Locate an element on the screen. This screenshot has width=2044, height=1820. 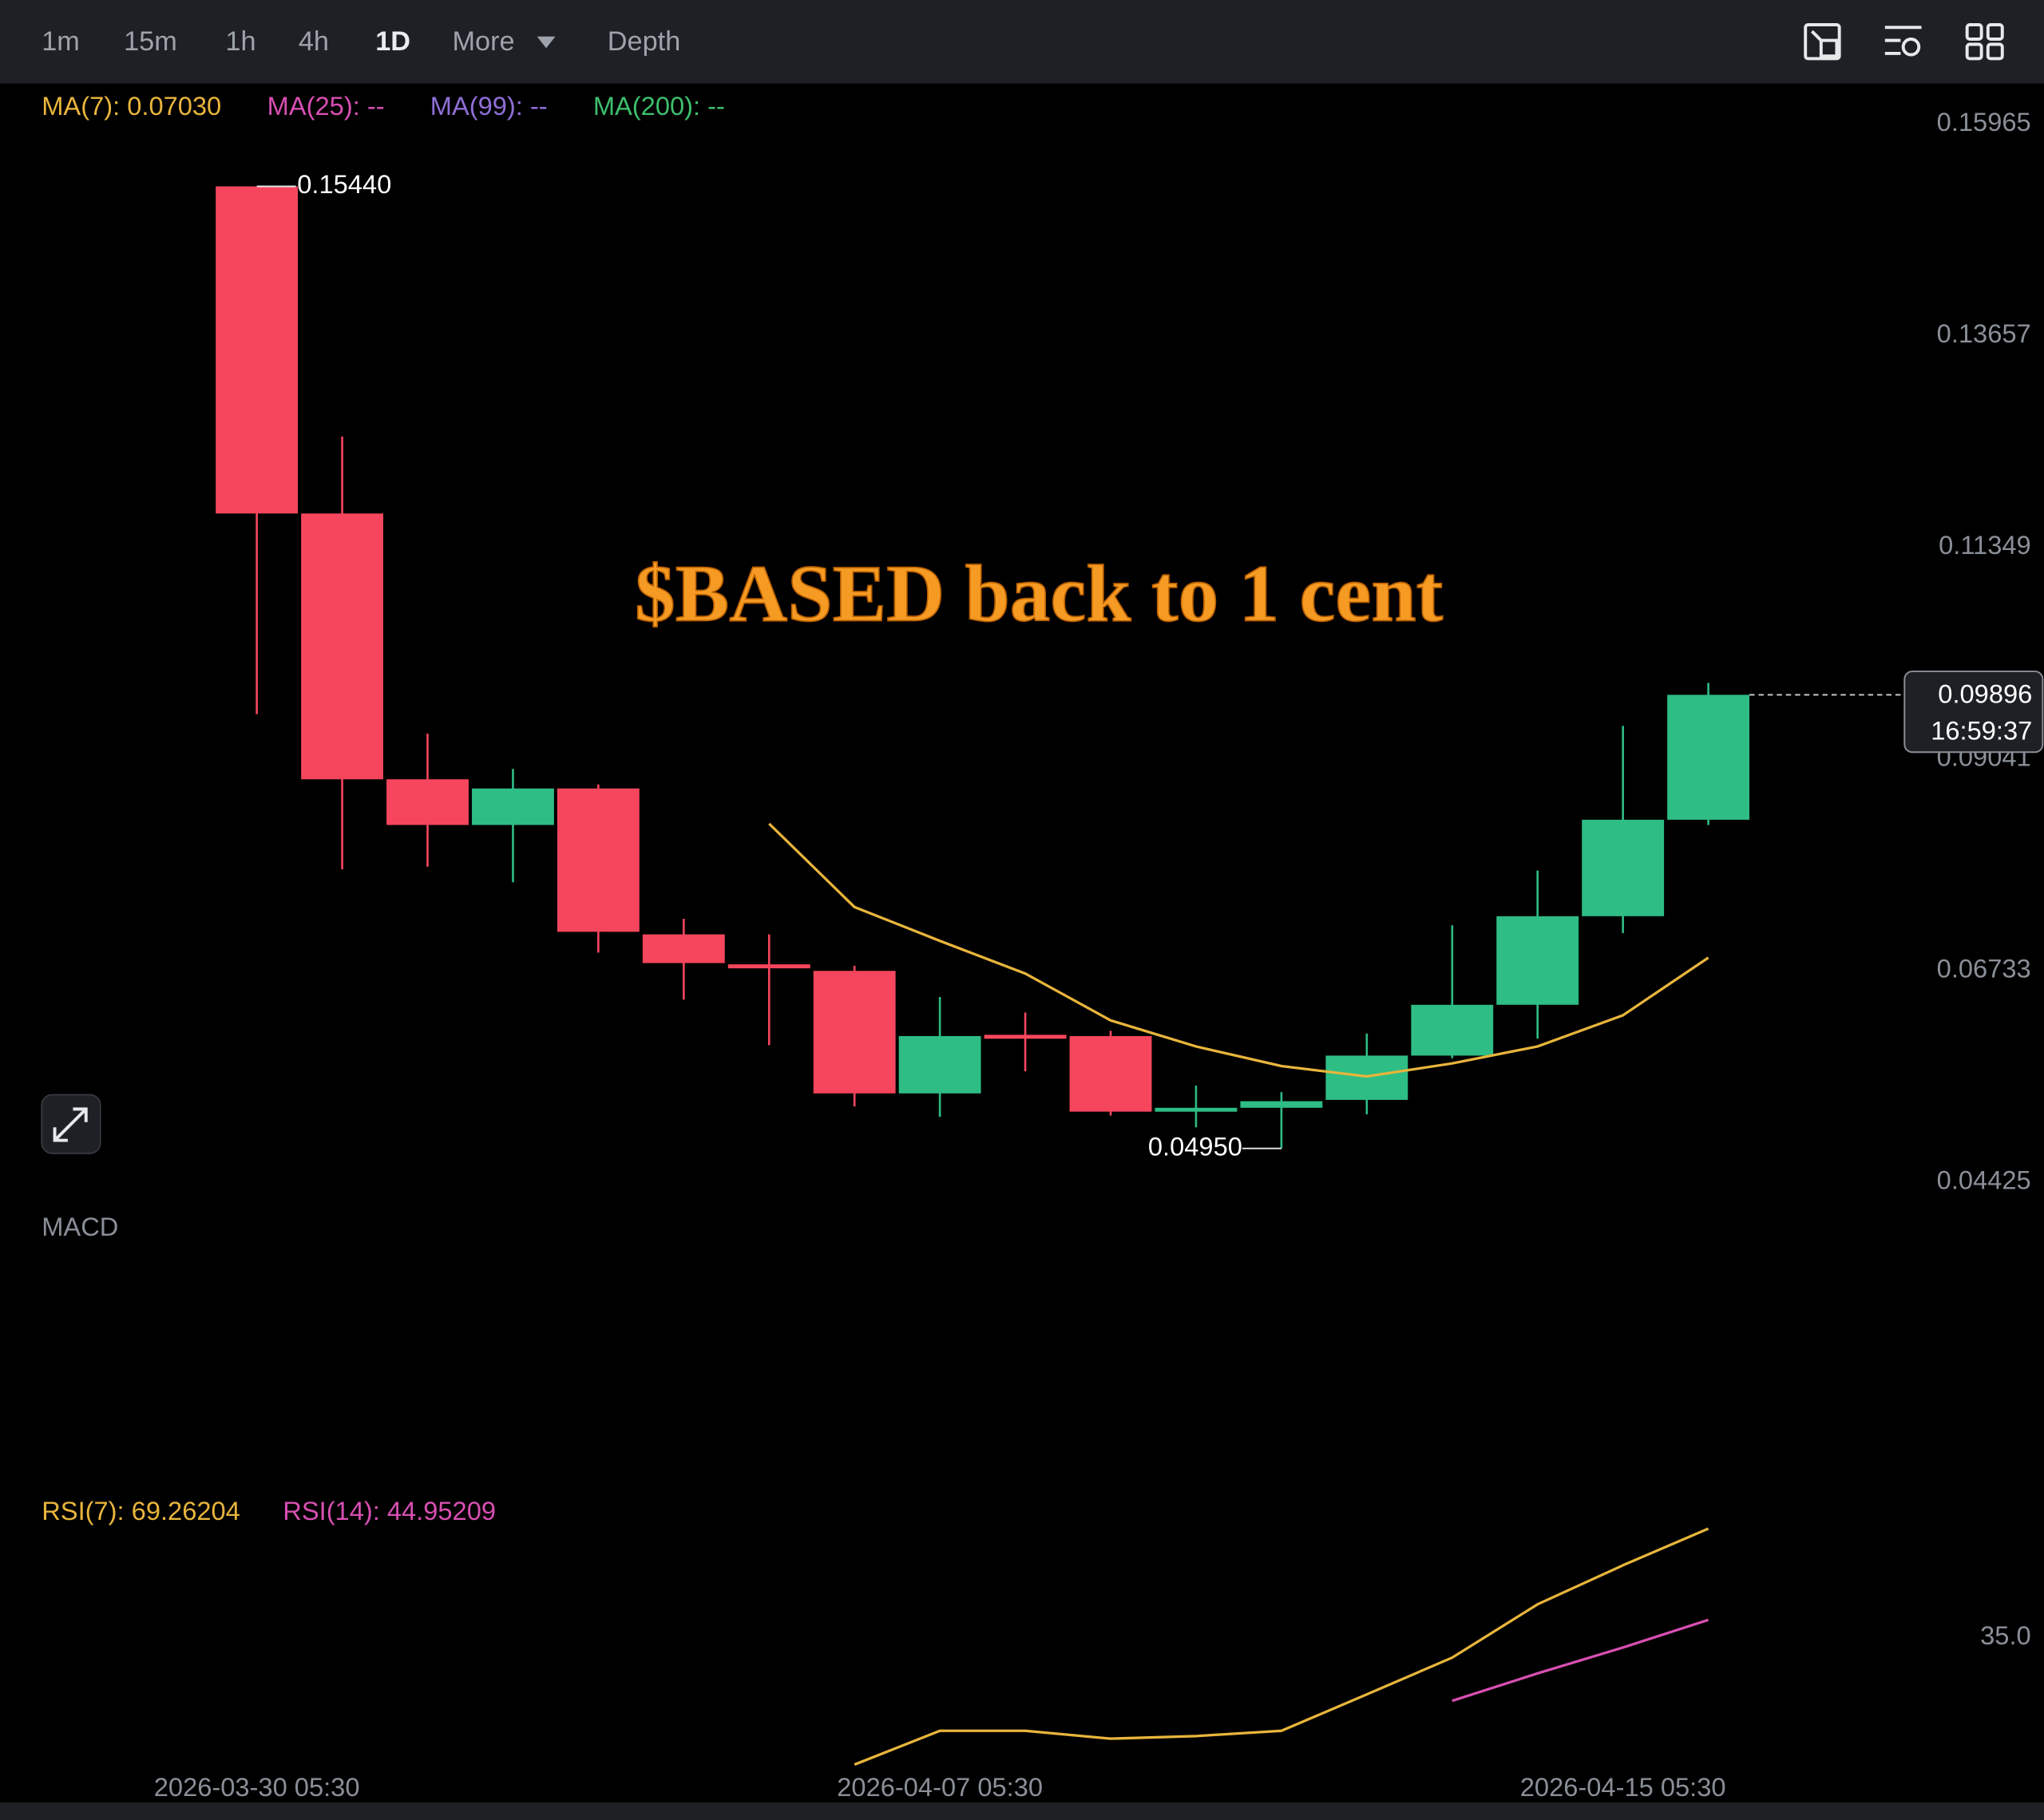
overlay-title: $BASED back to 1 cent is located at coordinates (1039, 594).